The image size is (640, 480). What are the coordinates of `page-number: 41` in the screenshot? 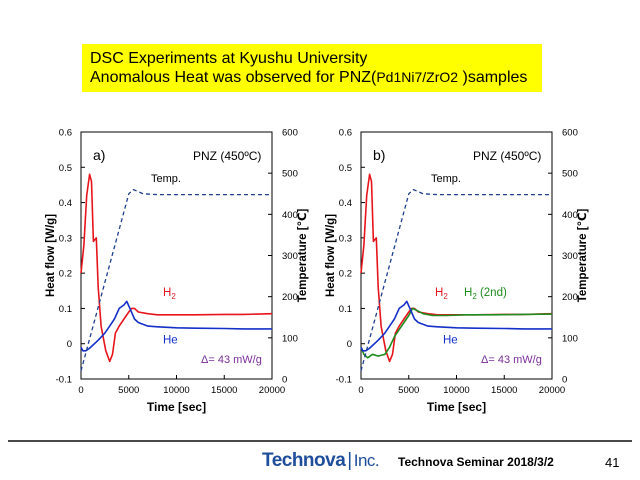 It's located at (612, 462).